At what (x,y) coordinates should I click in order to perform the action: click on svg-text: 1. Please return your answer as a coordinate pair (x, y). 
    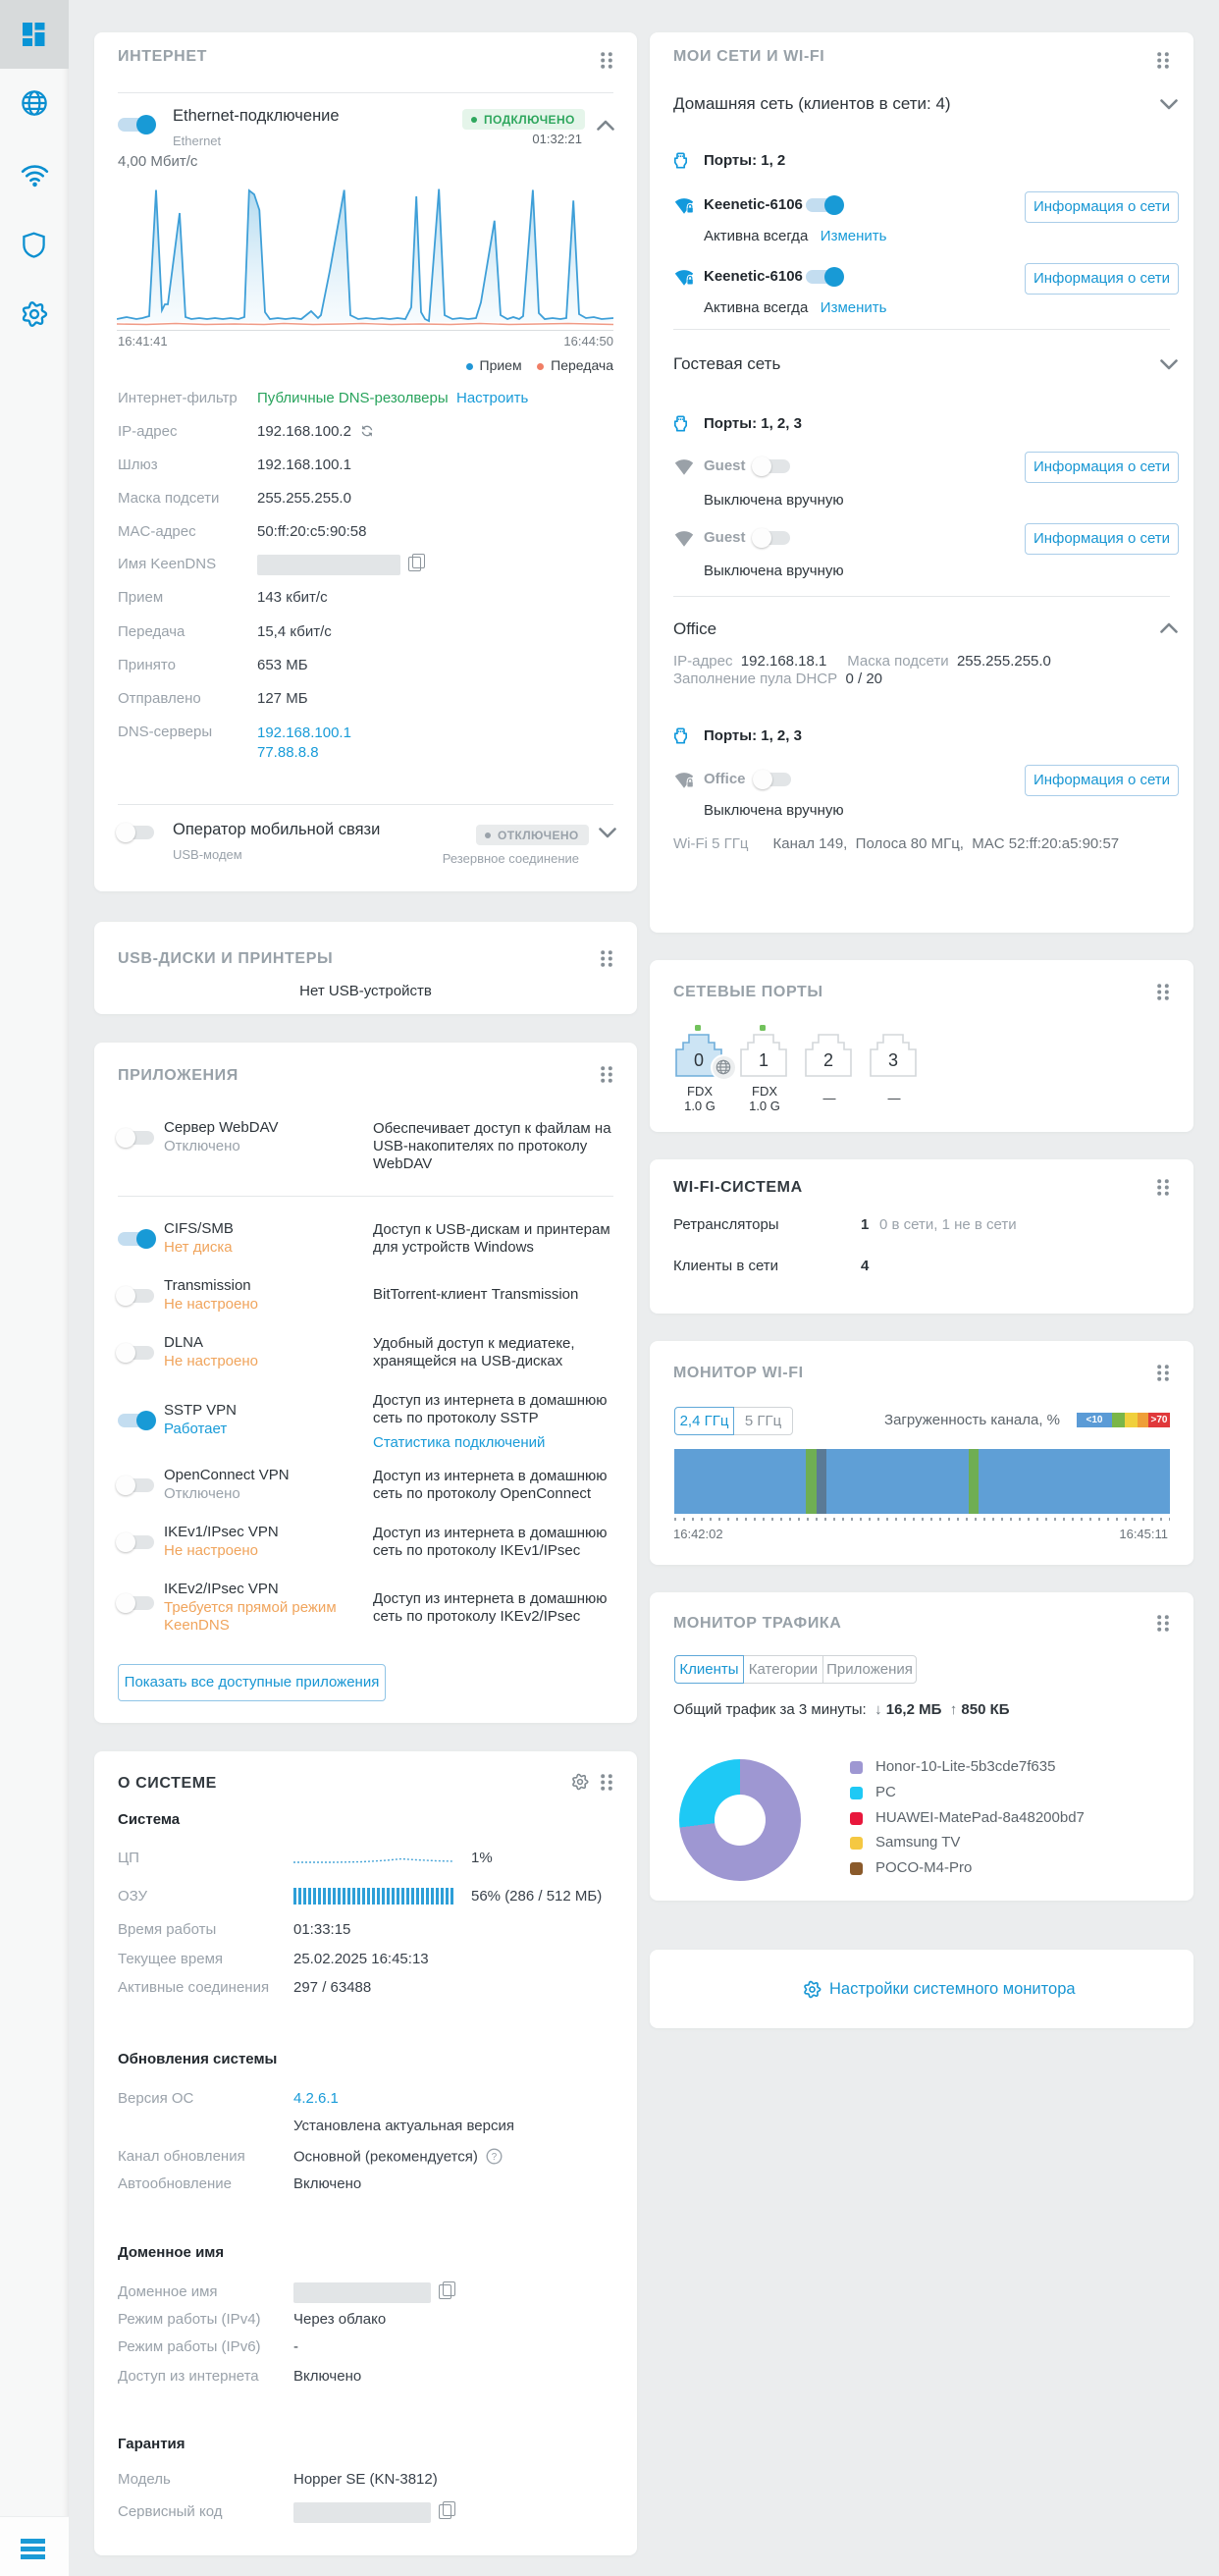
    Looking at the image, I should click on (763, 1060).